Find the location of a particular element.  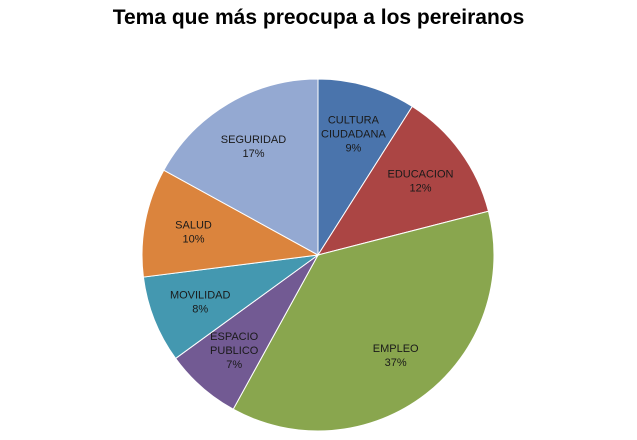

pie-slice-cultura-ciudadana is located at coordinates (365, 167).